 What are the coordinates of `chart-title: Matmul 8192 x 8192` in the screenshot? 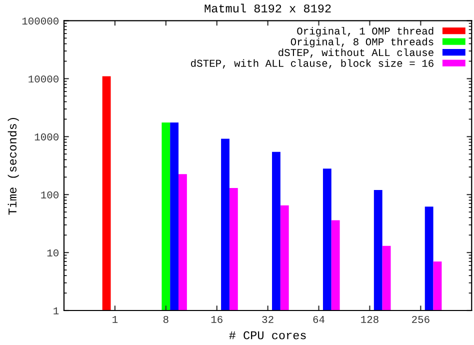 It's located at (267, 8).